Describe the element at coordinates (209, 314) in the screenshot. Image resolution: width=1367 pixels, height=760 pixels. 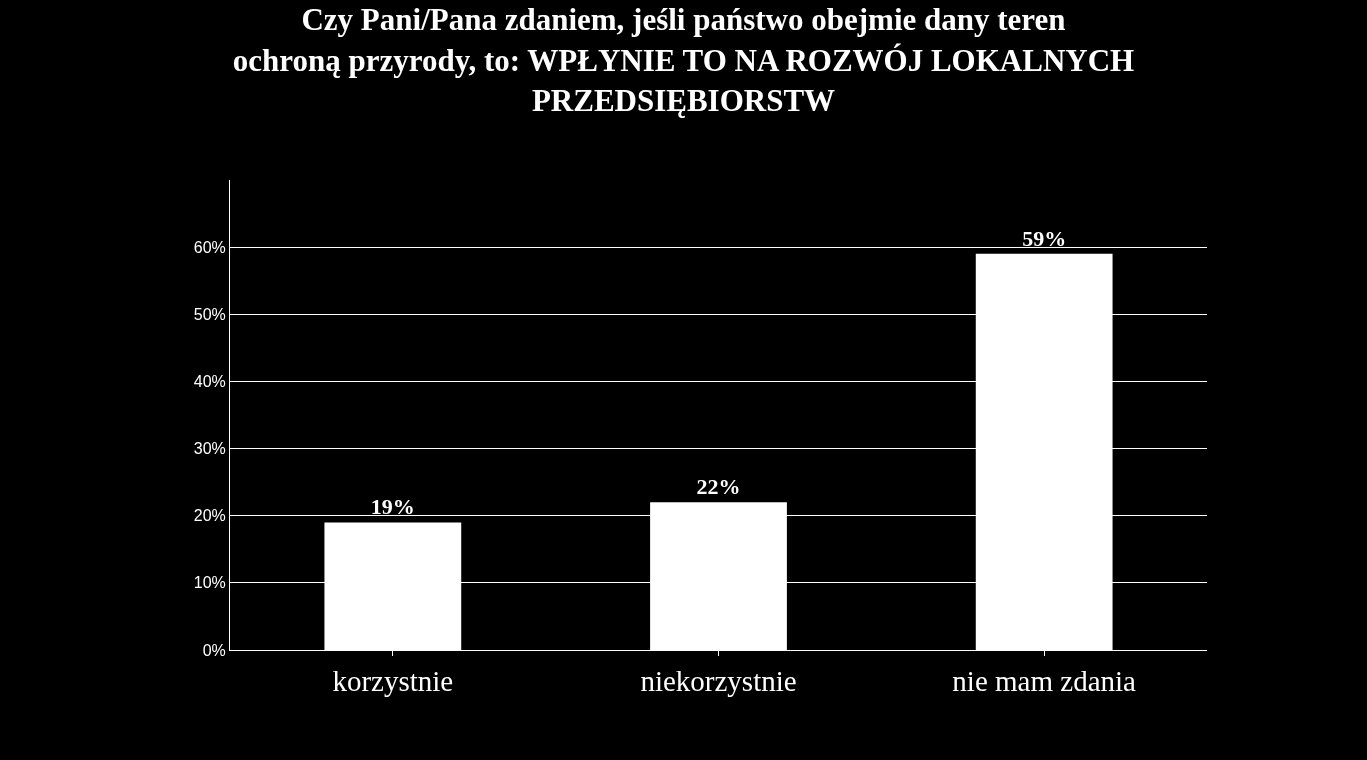
I see `y-tick-label: 50%` at that location.